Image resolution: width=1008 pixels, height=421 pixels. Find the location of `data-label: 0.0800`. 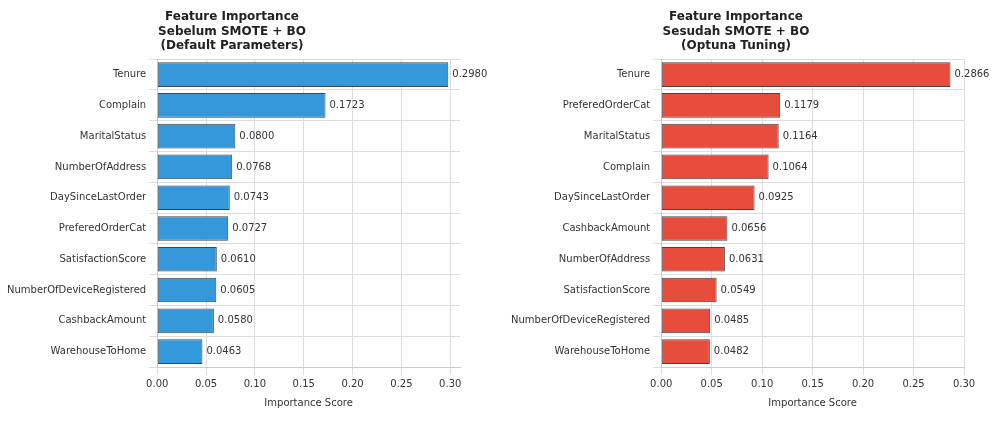

data-label: 0.0800 is located at coordinates (257, 135).